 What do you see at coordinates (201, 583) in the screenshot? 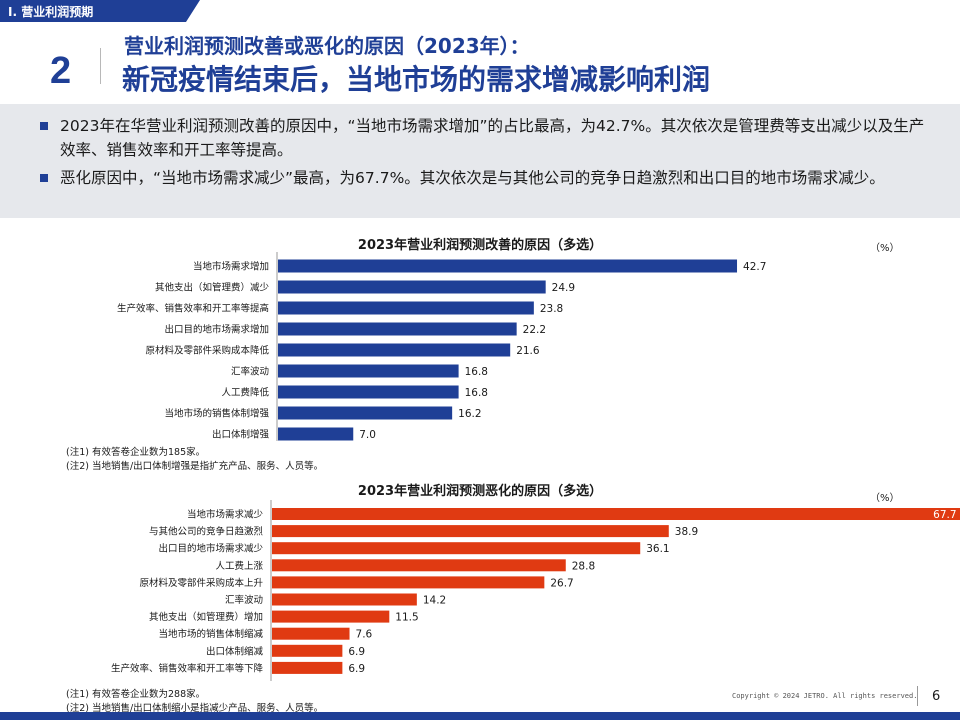
I see `category-label: 原材料及零部件采购成本上升` at bounding box center [201, 583].